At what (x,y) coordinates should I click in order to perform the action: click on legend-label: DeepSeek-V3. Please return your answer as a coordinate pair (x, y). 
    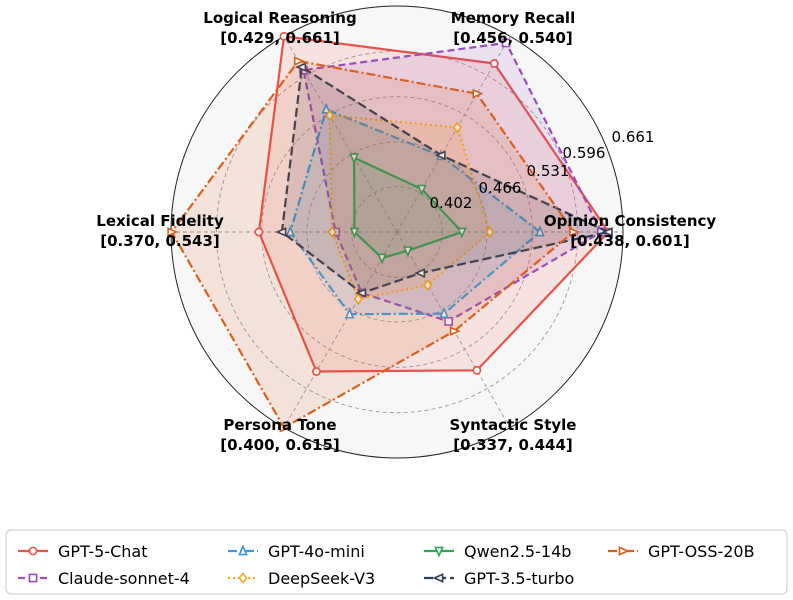
    Looking at the image, I should click on (321, 578).